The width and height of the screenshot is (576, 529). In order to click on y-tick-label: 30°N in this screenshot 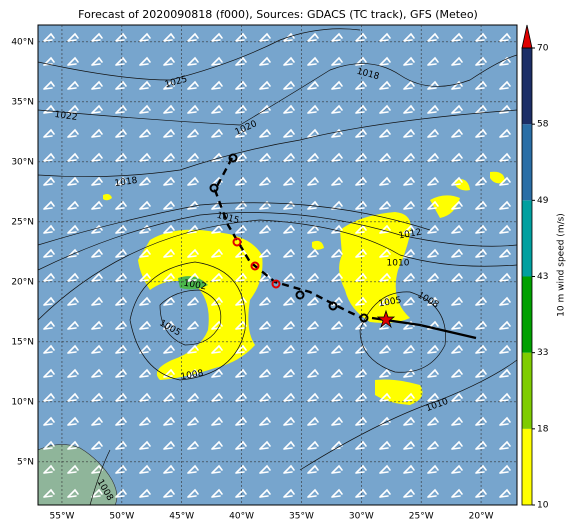, I will do `click(22, 162)`.